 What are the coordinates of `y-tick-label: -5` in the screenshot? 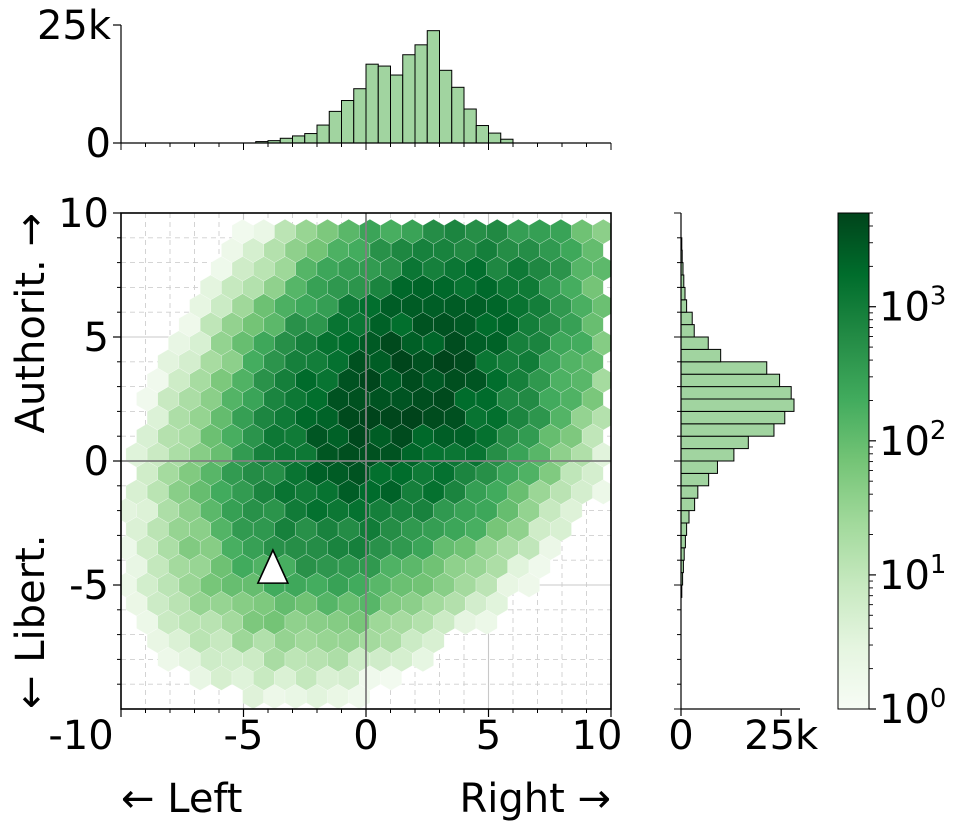 It's located at (89, 586).